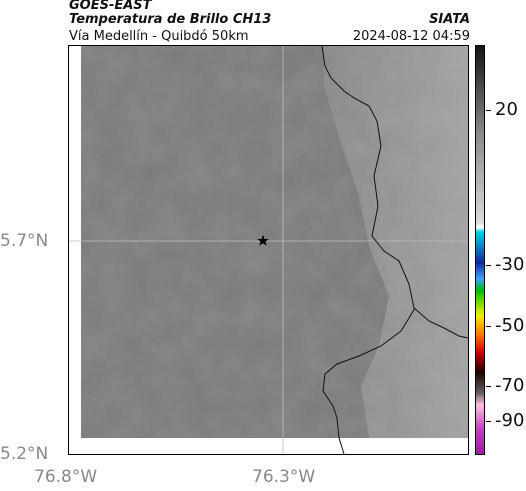 The height and width of the screenshot is (491, 526). Describe the element at coordinates (510, 325) in the screenshot. I see `colorbar-label: -50` at that location.